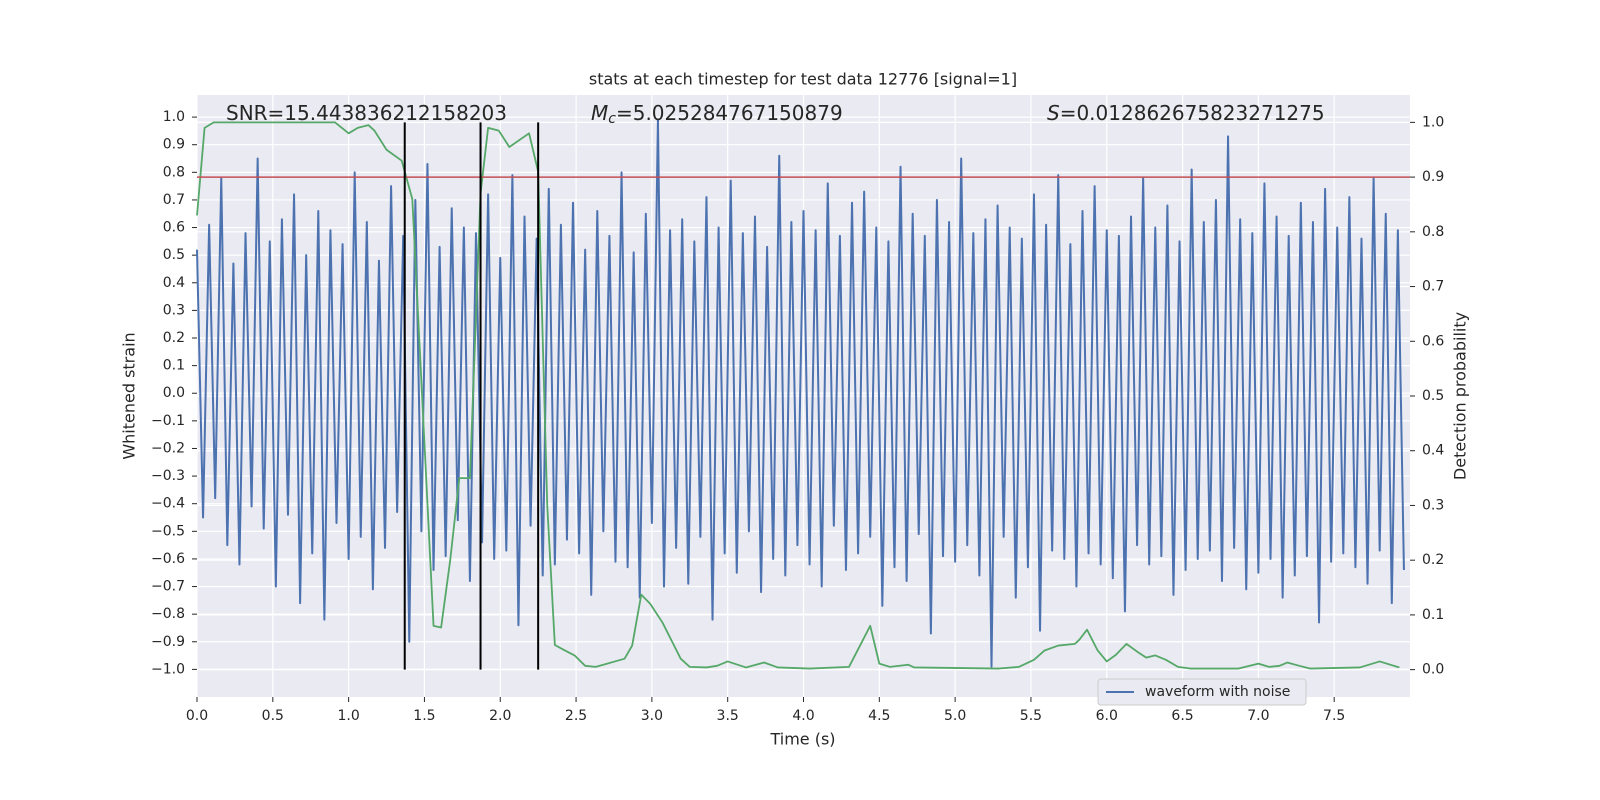  I want to click on y2-tick-label: 0.5, so click(1433, 396).